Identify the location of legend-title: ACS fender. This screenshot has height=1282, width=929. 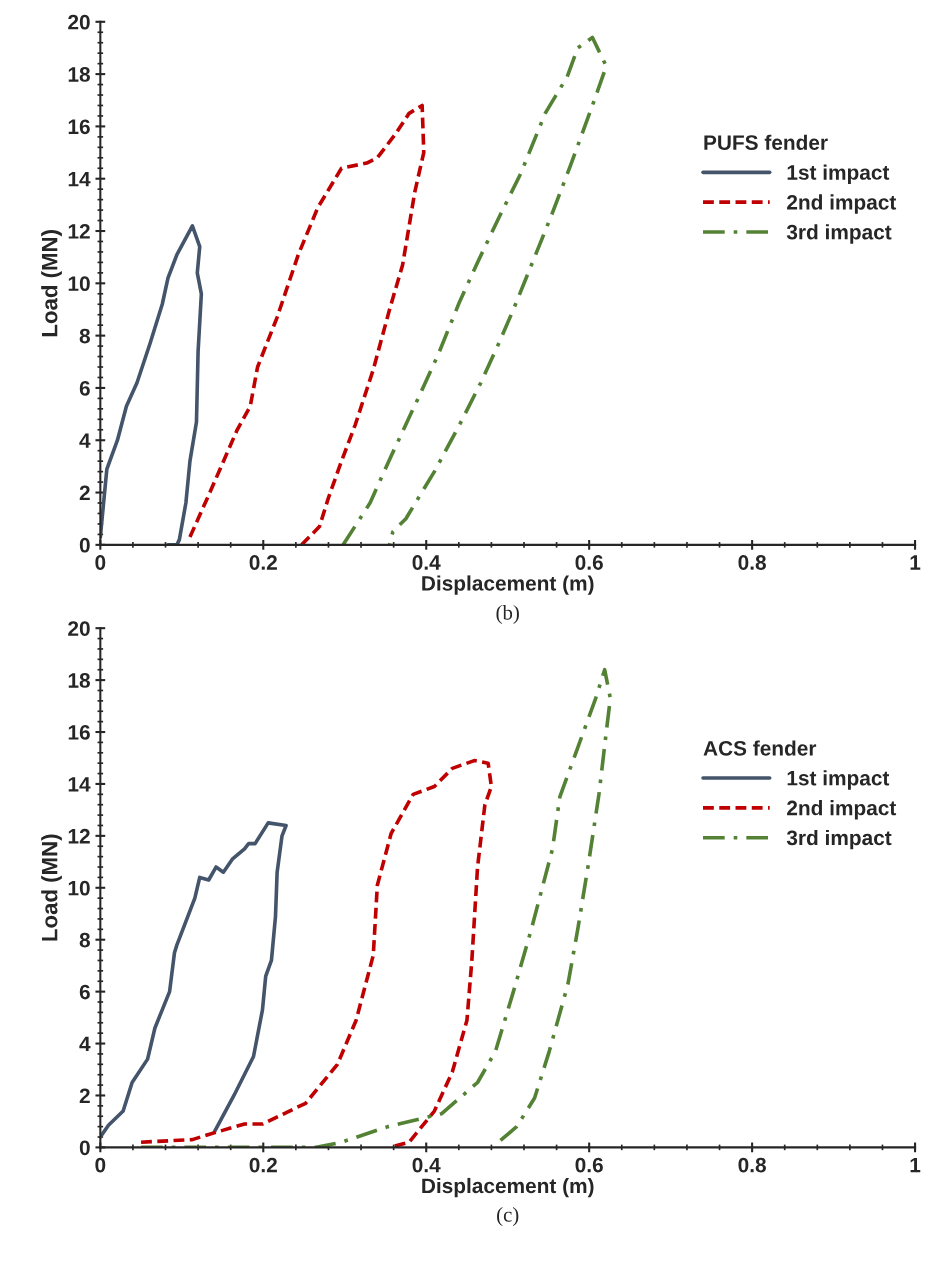
(760, 748).